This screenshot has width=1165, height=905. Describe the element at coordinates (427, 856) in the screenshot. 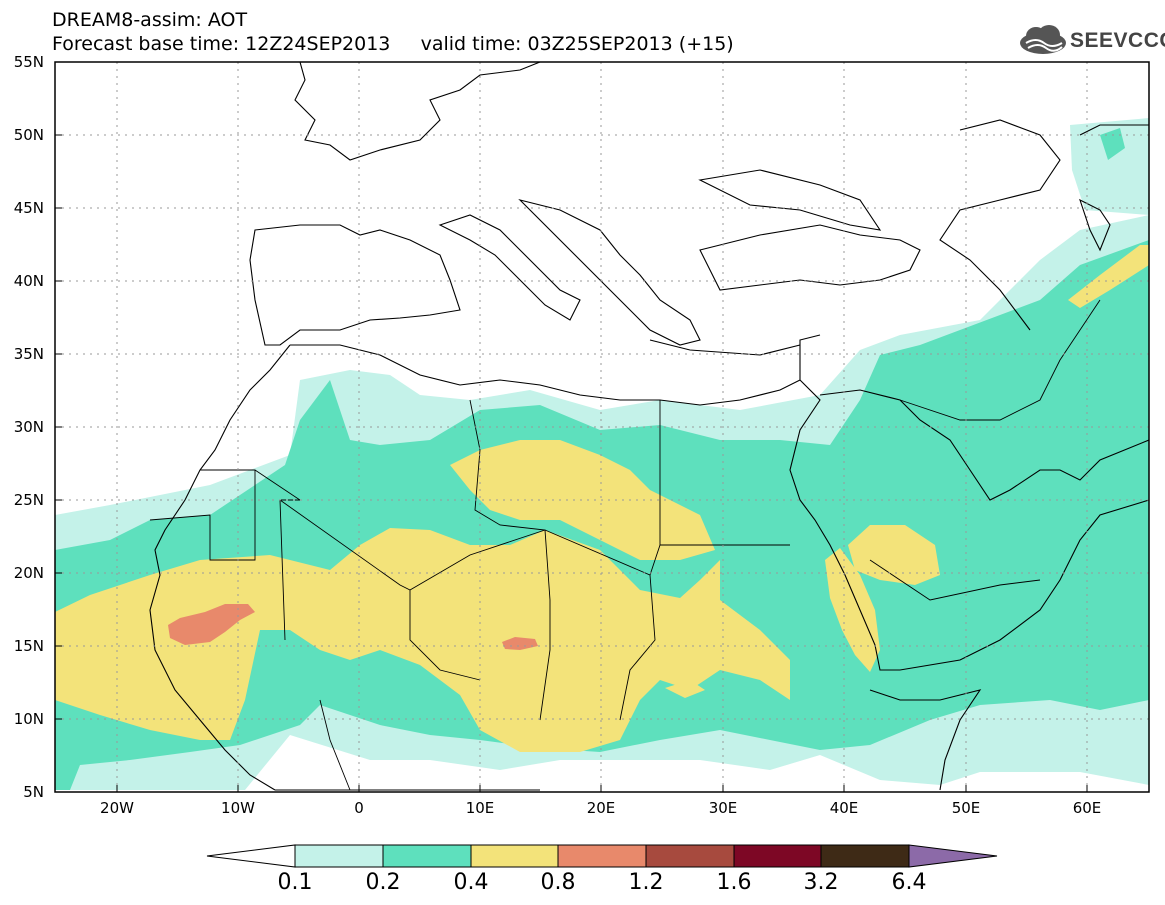

I see `colorbar-bin-0.2` at that location.